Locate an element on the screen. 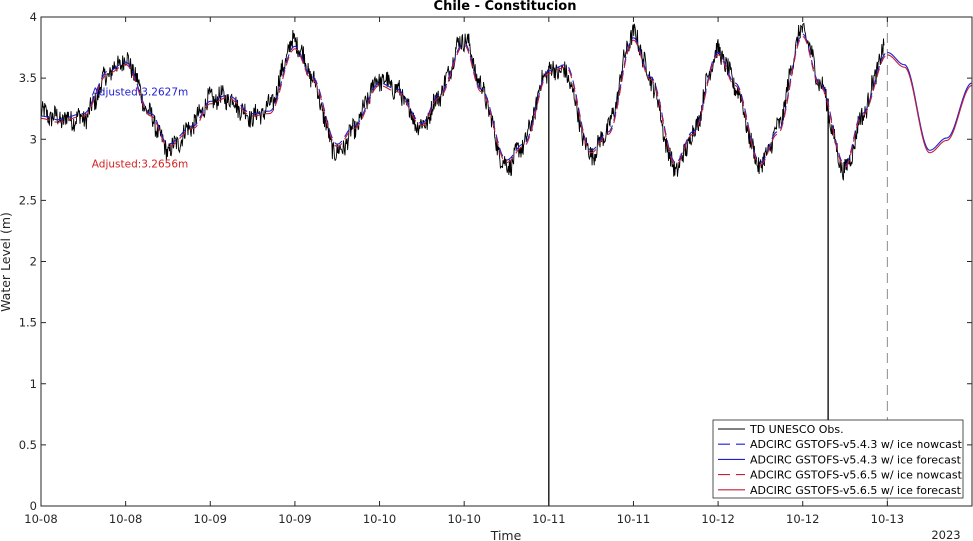  legend-box is located at coordinates (838, 459).